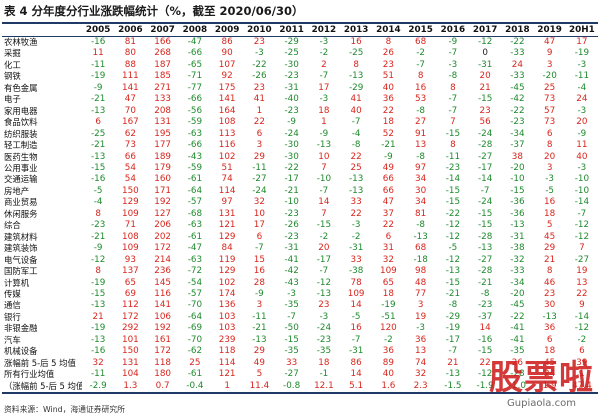 The width and height of the screenshot is (600, 417). Describe the element at coordinates (323, 387) in the screenshot. I see `value-cell: 12.1` at that location.